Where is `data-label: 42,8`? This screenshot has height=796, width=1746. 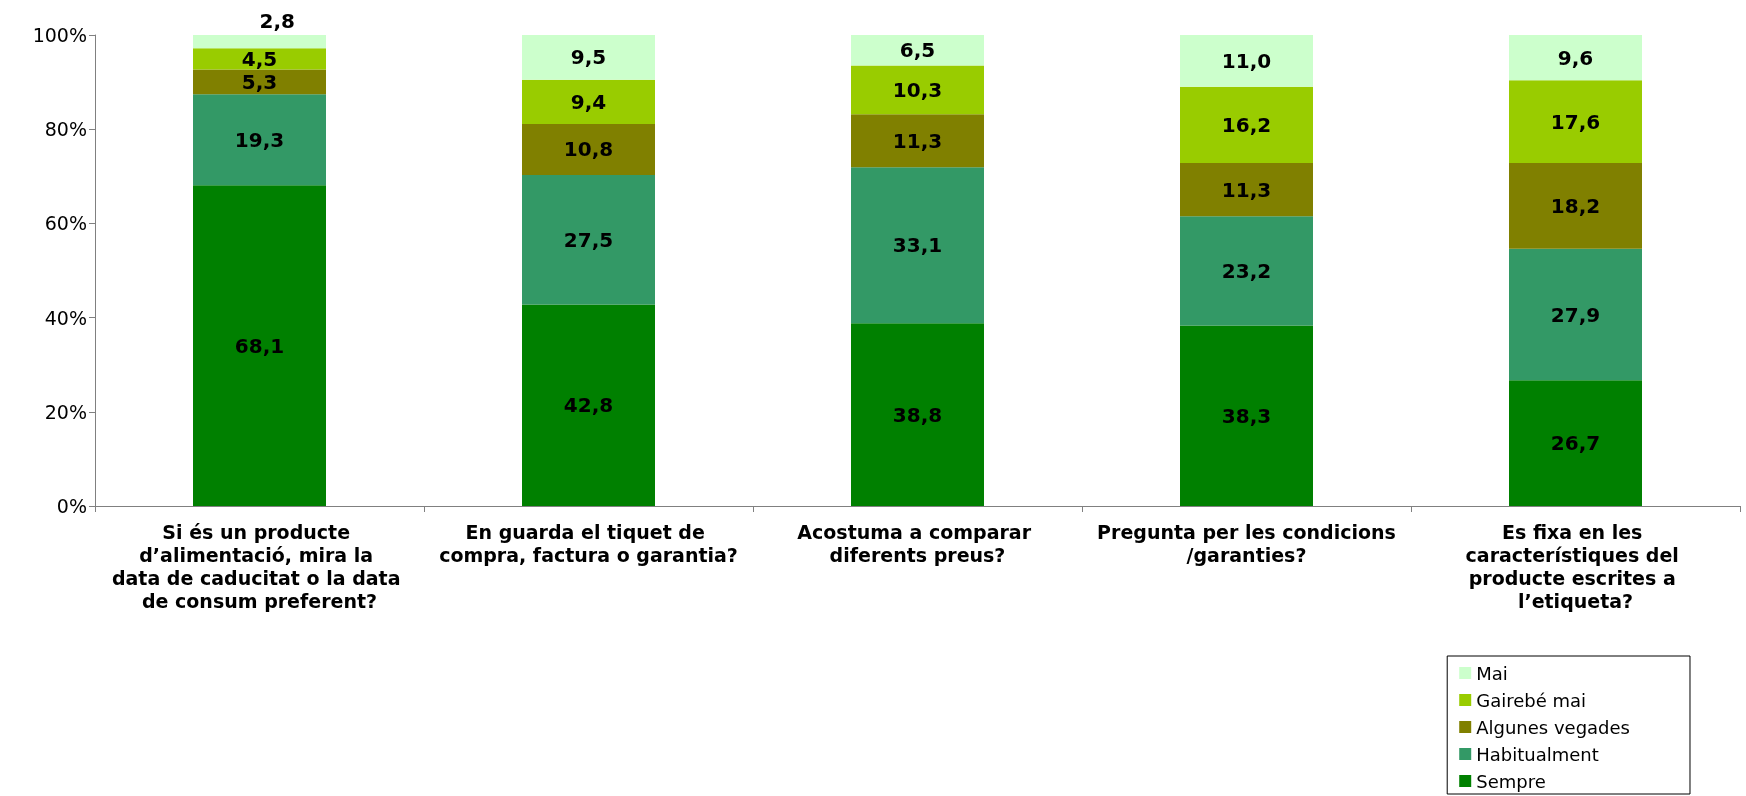
data-label: 42,8 is located at coordinates (588, 405).